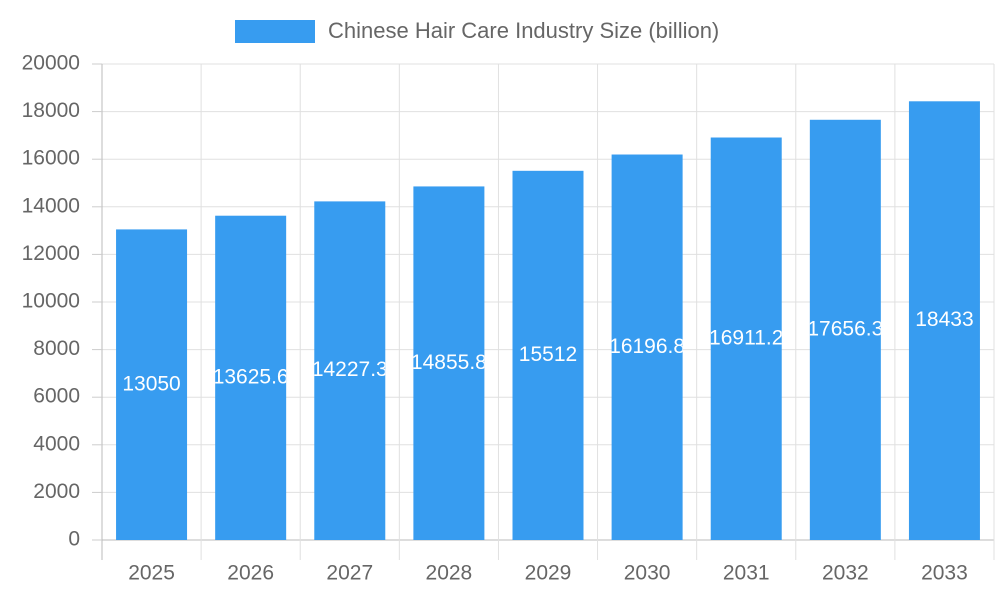  What do you see at coordinates (74, 539) in the screenshot?
I see `y-tick-label: 0` at bounding box center [74, 539].